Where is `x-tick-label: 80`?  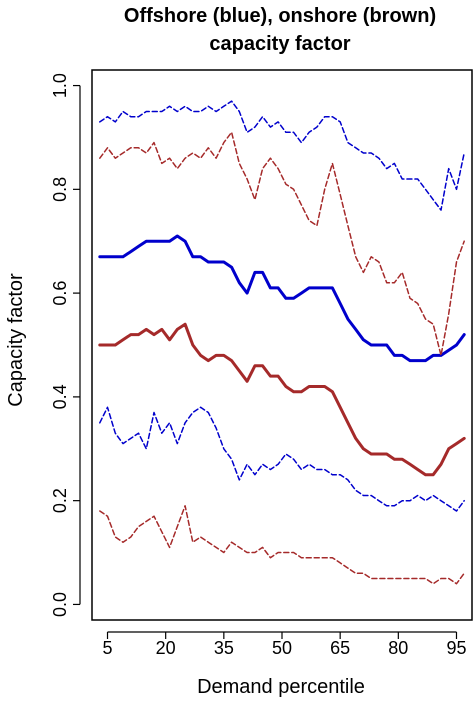
x-tick-label: 80 is located at coordinates (398, 648).